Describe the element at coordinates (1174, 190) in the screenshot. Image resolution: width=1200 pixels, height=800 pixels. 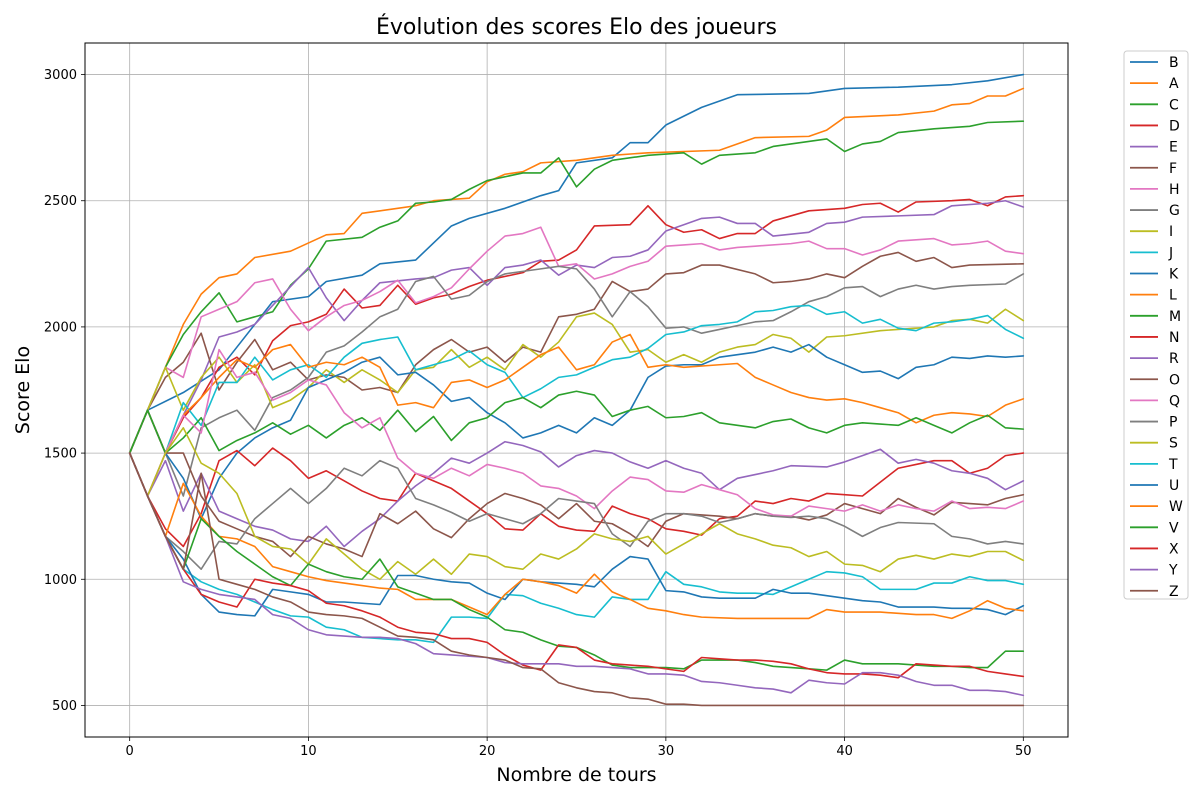
I see `legend-label-H: H` at that location.